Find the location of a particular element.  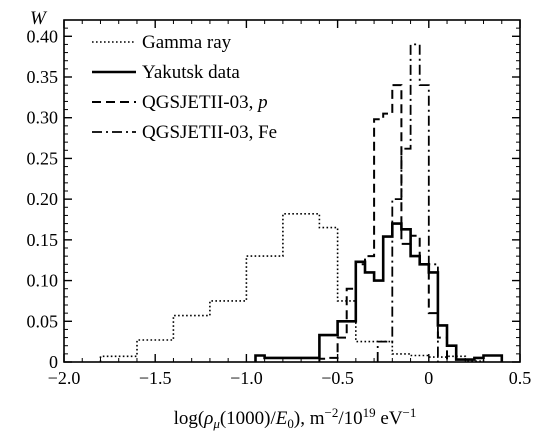

y-tick-label: 0.05 is located at coordinates (43, 321).